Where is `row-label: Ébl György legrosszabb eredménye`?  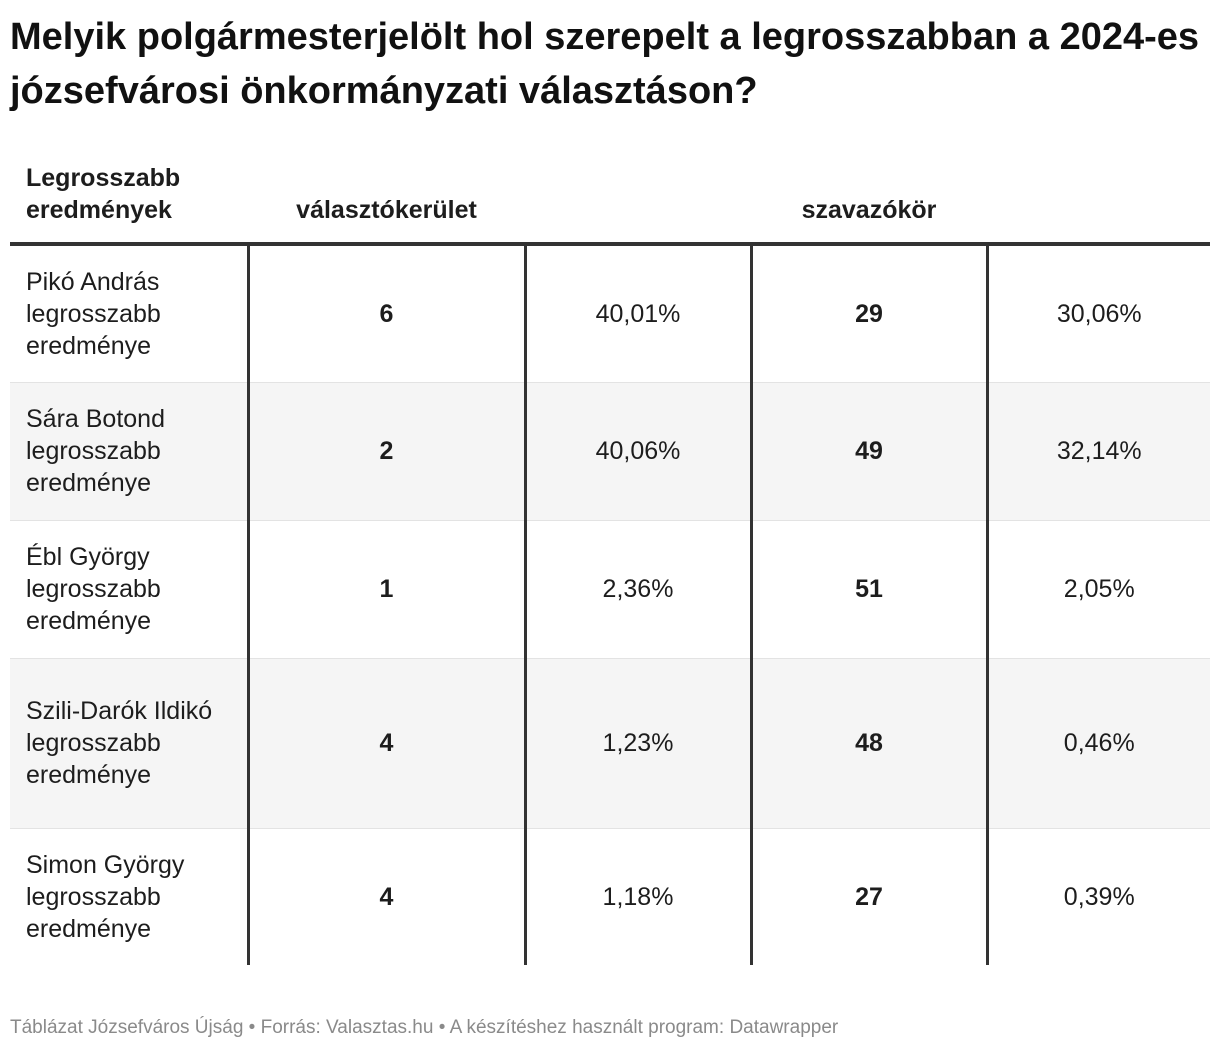
row-label: Ébl György legrosszabb eredménye is located at coordinates (93, 589).